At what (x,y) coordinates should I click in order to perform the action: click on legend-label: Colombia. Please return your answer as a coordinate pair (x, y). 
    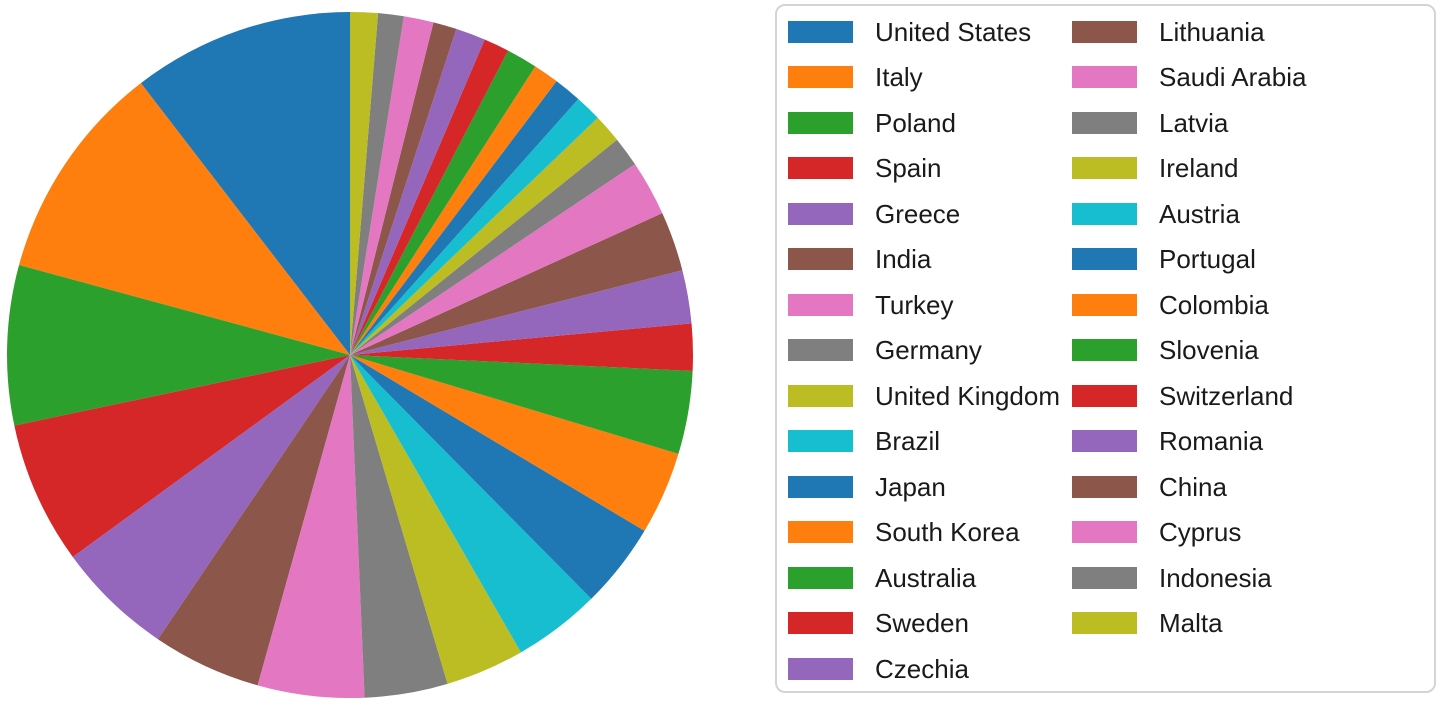
    Looking at the image, I should click on (1214, 304).